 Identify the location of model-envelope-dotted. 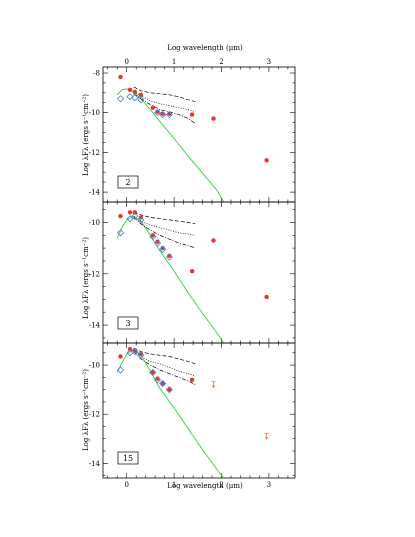
(164, 363).